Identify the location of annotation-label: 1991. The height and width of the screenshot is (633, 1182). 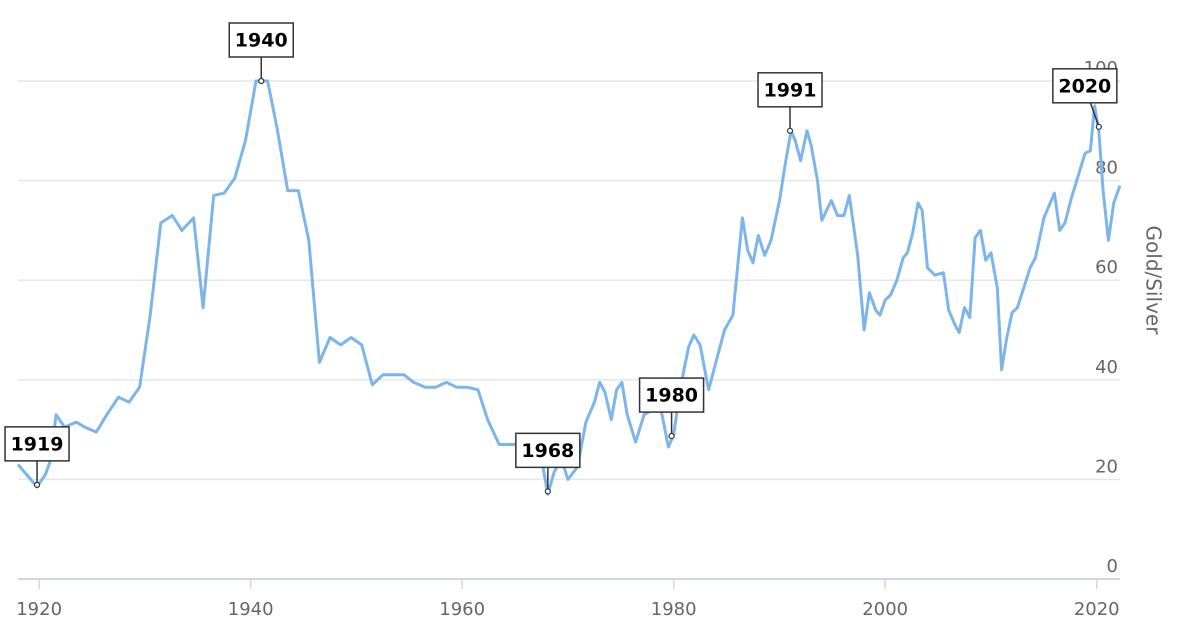
(790, 90).